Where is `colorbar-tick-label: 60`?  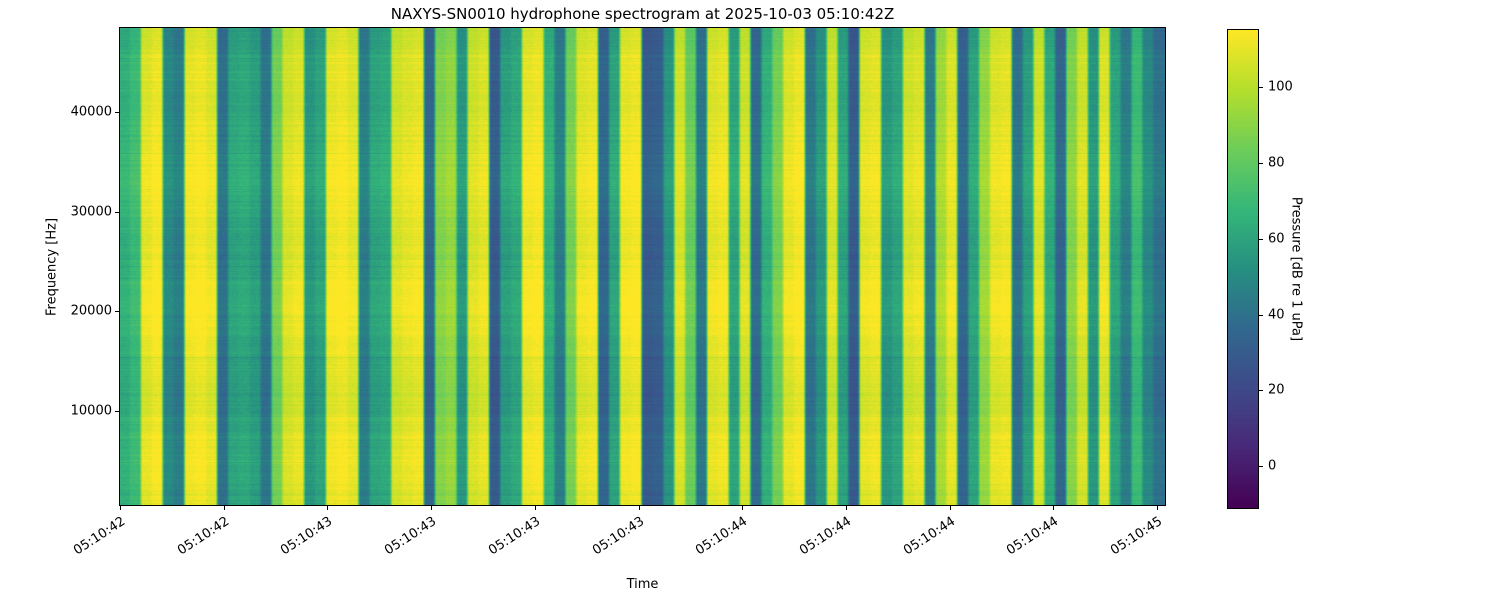
colorbar-tick-label: 60 is located at coordinates (1276, 239).